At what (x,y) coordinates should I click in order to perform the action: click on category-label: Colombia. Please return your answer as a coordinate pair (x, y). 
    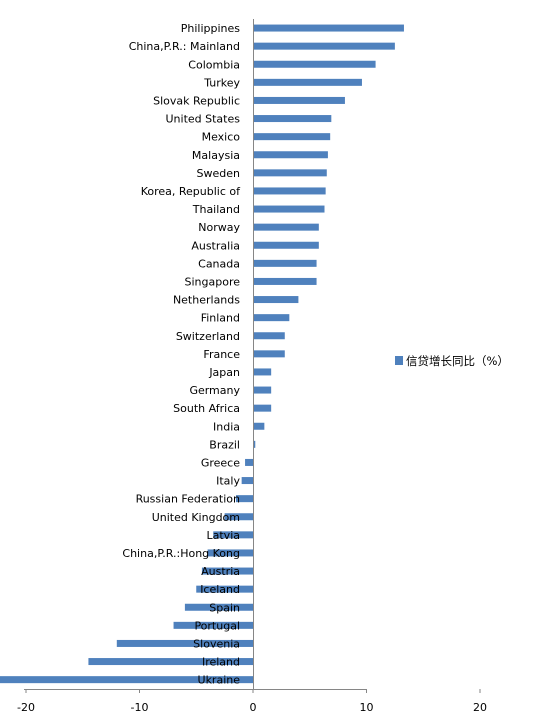
    Looking at the image, I should click on (214, 64).